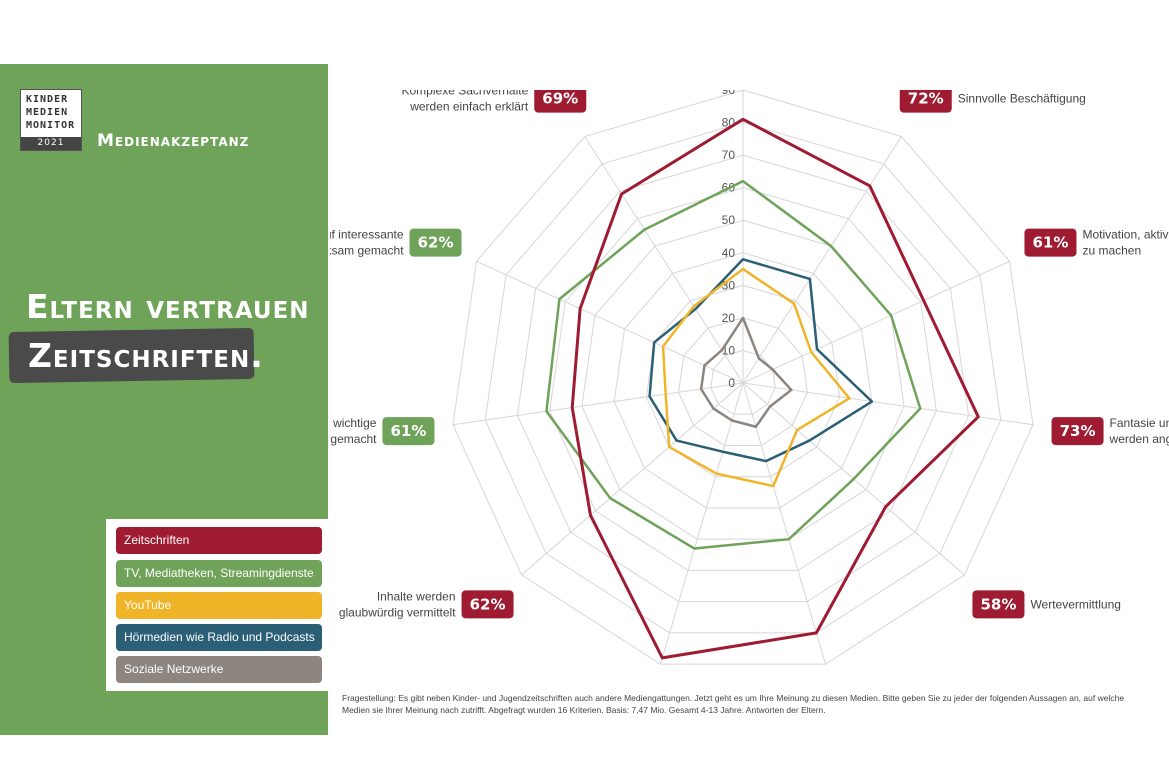 The width and height of the screenshot is (1169, 779). I want to click on value-badge-1: 72%, so click(925, 101).